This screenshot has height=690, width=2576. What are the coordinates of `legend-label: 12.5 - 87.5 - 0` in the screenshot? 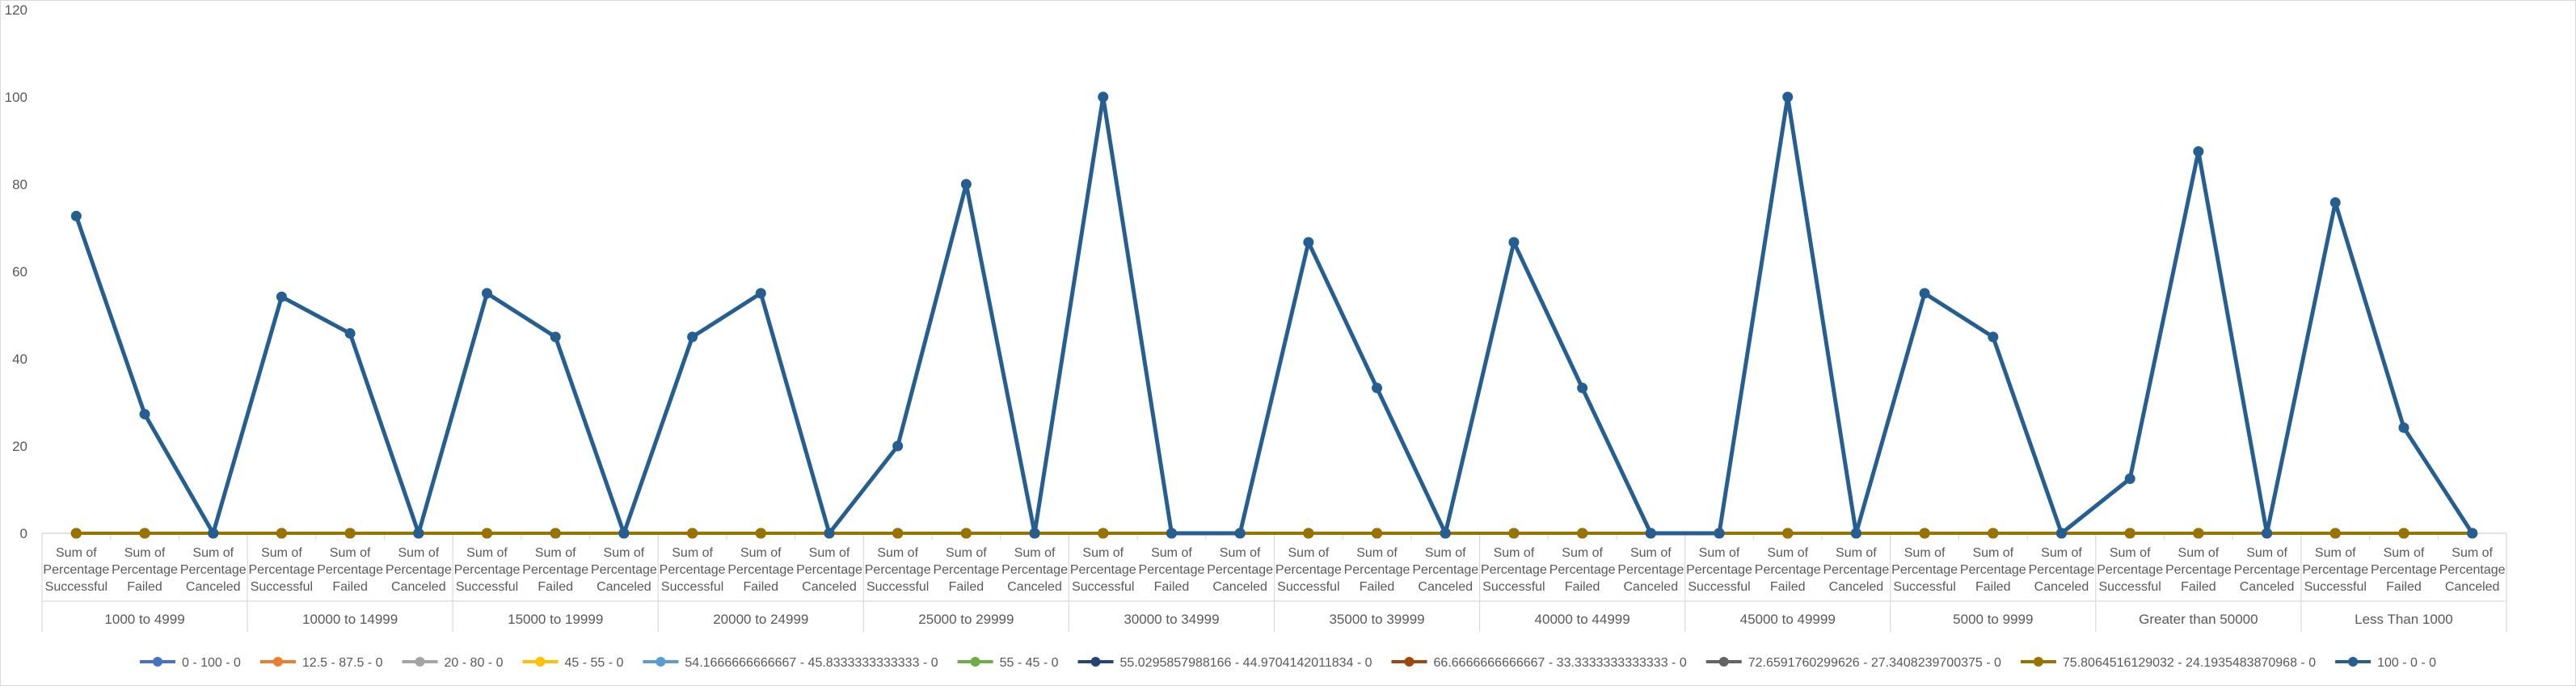 It's located at (342, 663).